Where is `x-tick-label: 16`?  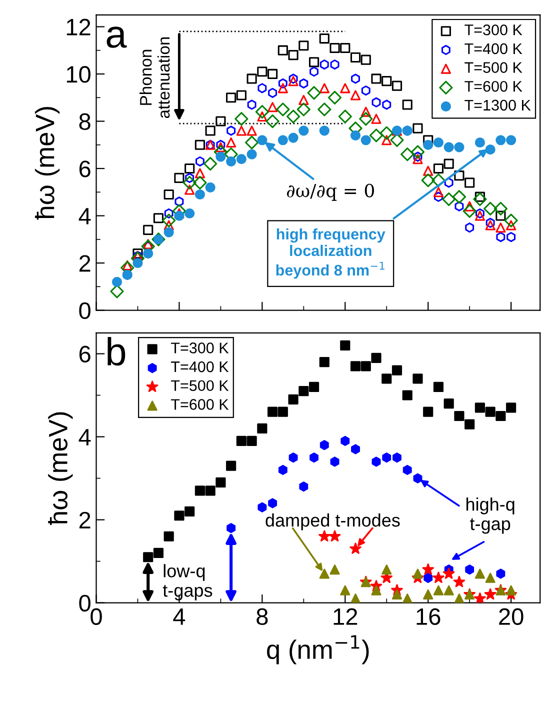
x-tick-label: 16 is located at coordinates (428, 616).